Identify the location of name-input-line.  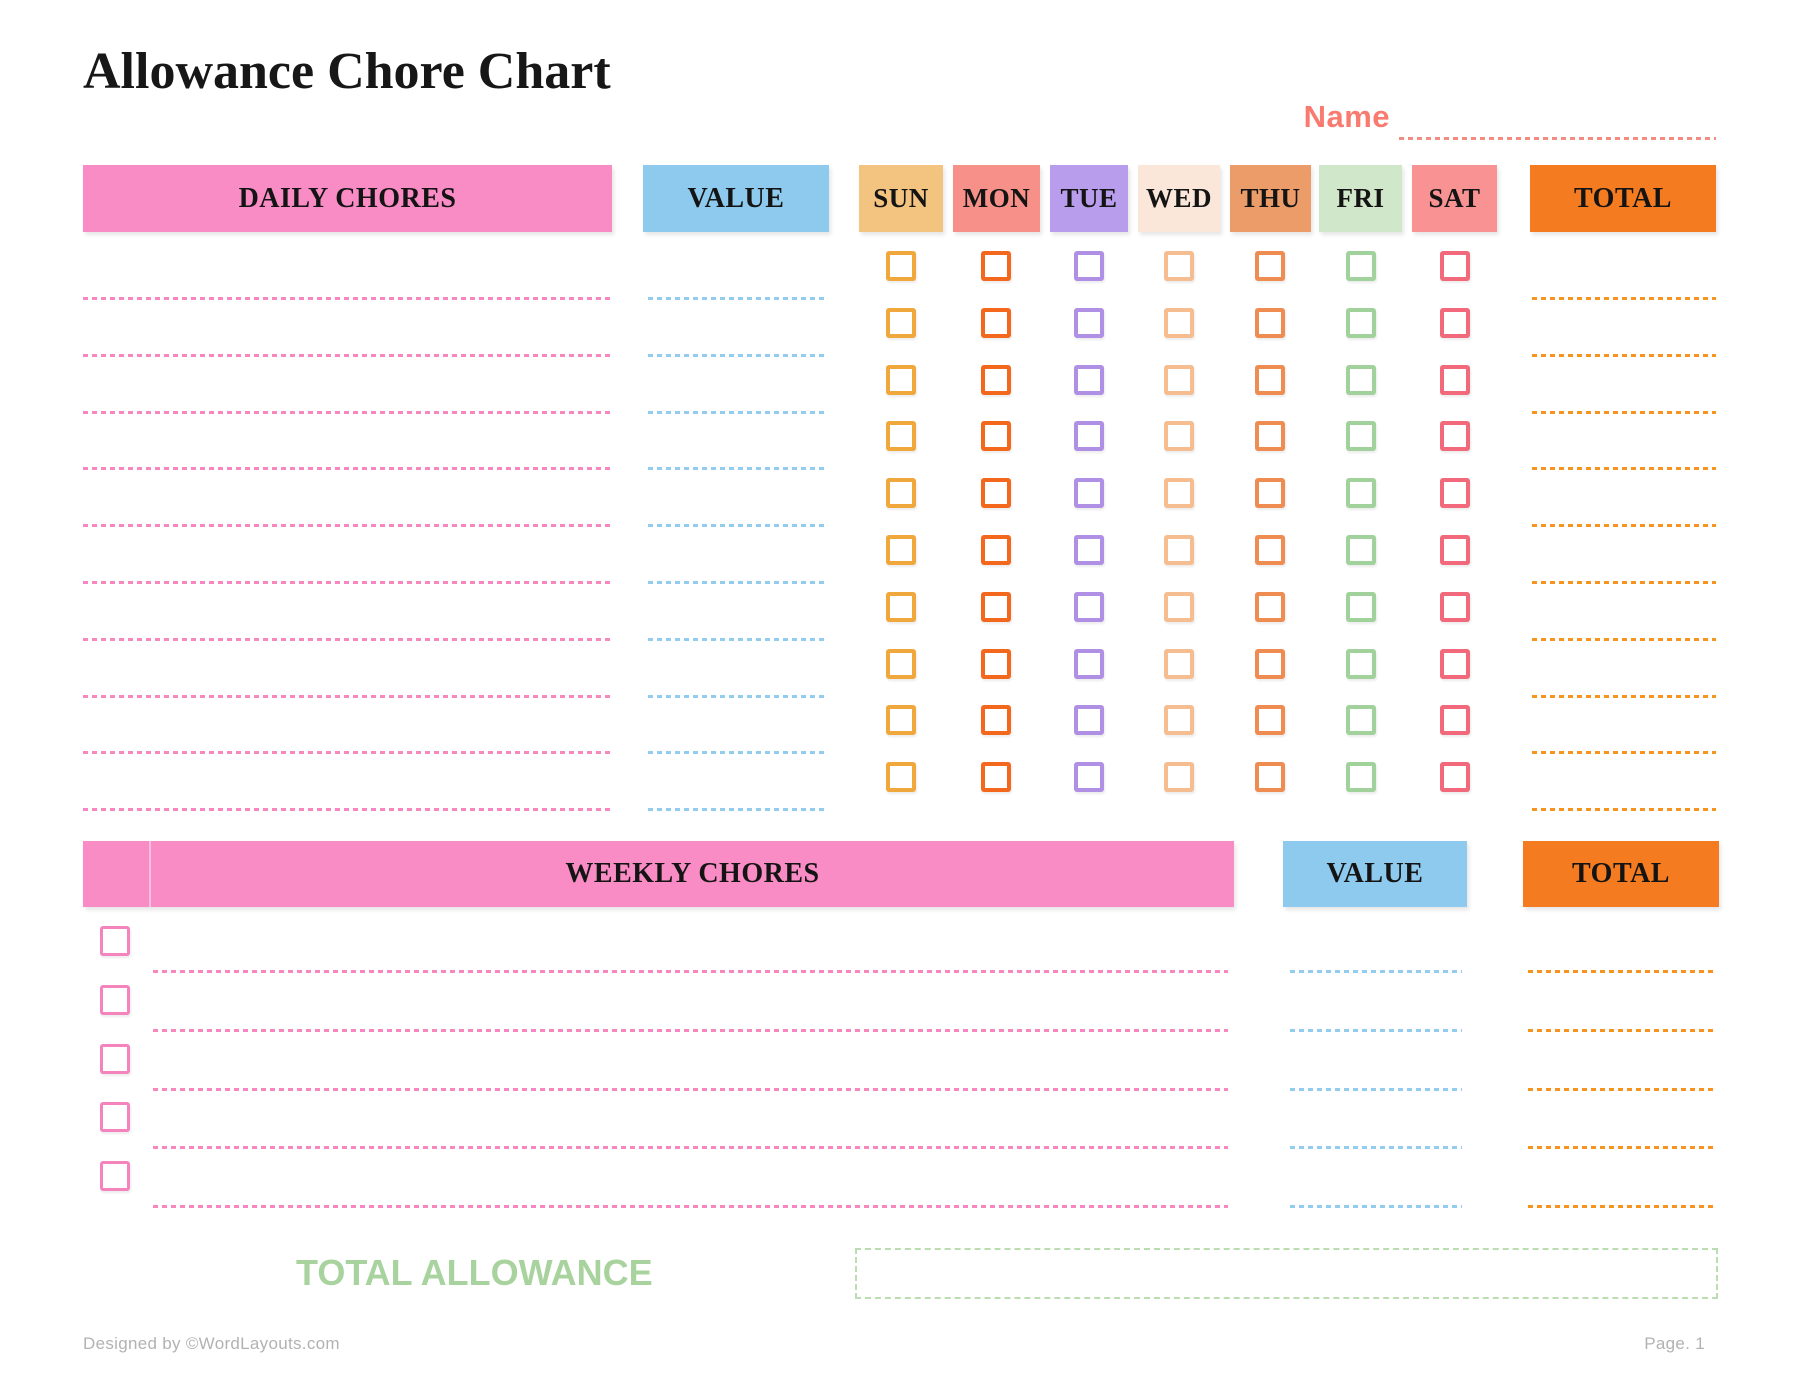
(1557, 138).